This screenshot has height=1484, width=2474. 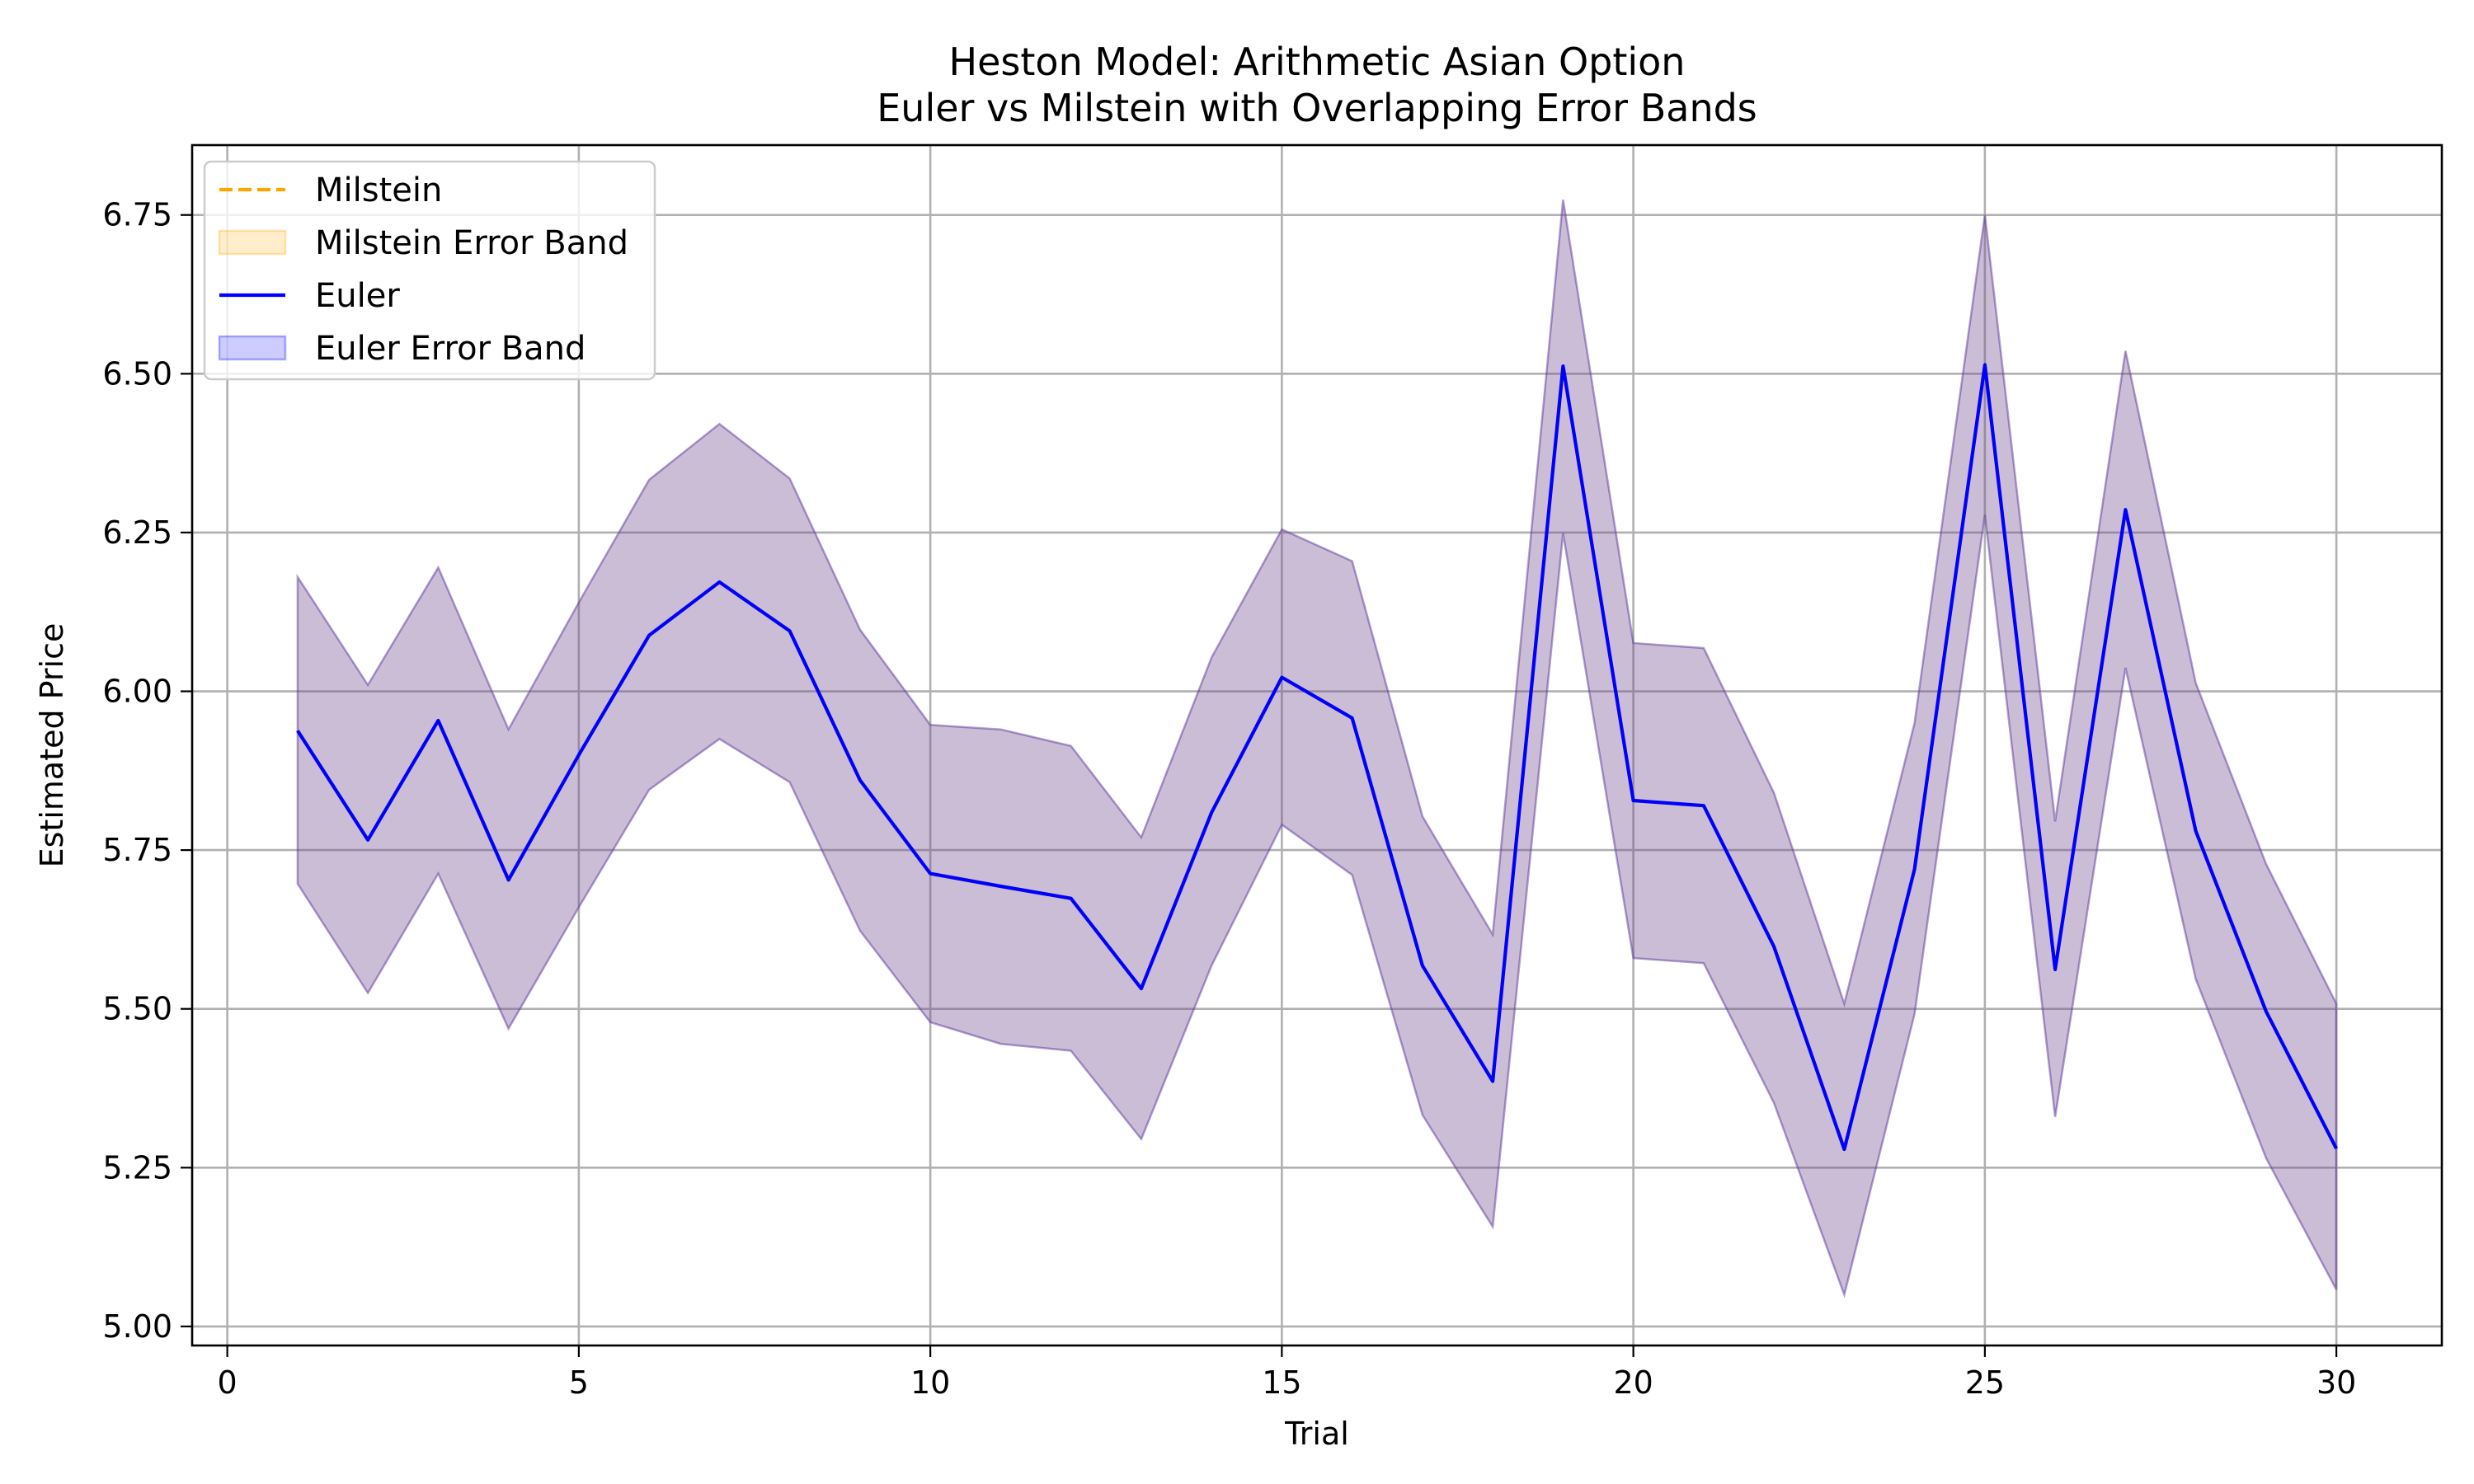 What do you see at coordinates (1985, 1382) in the screenshot?
I see `x-tick-label: 25` at bounding box center [1985, 1382].